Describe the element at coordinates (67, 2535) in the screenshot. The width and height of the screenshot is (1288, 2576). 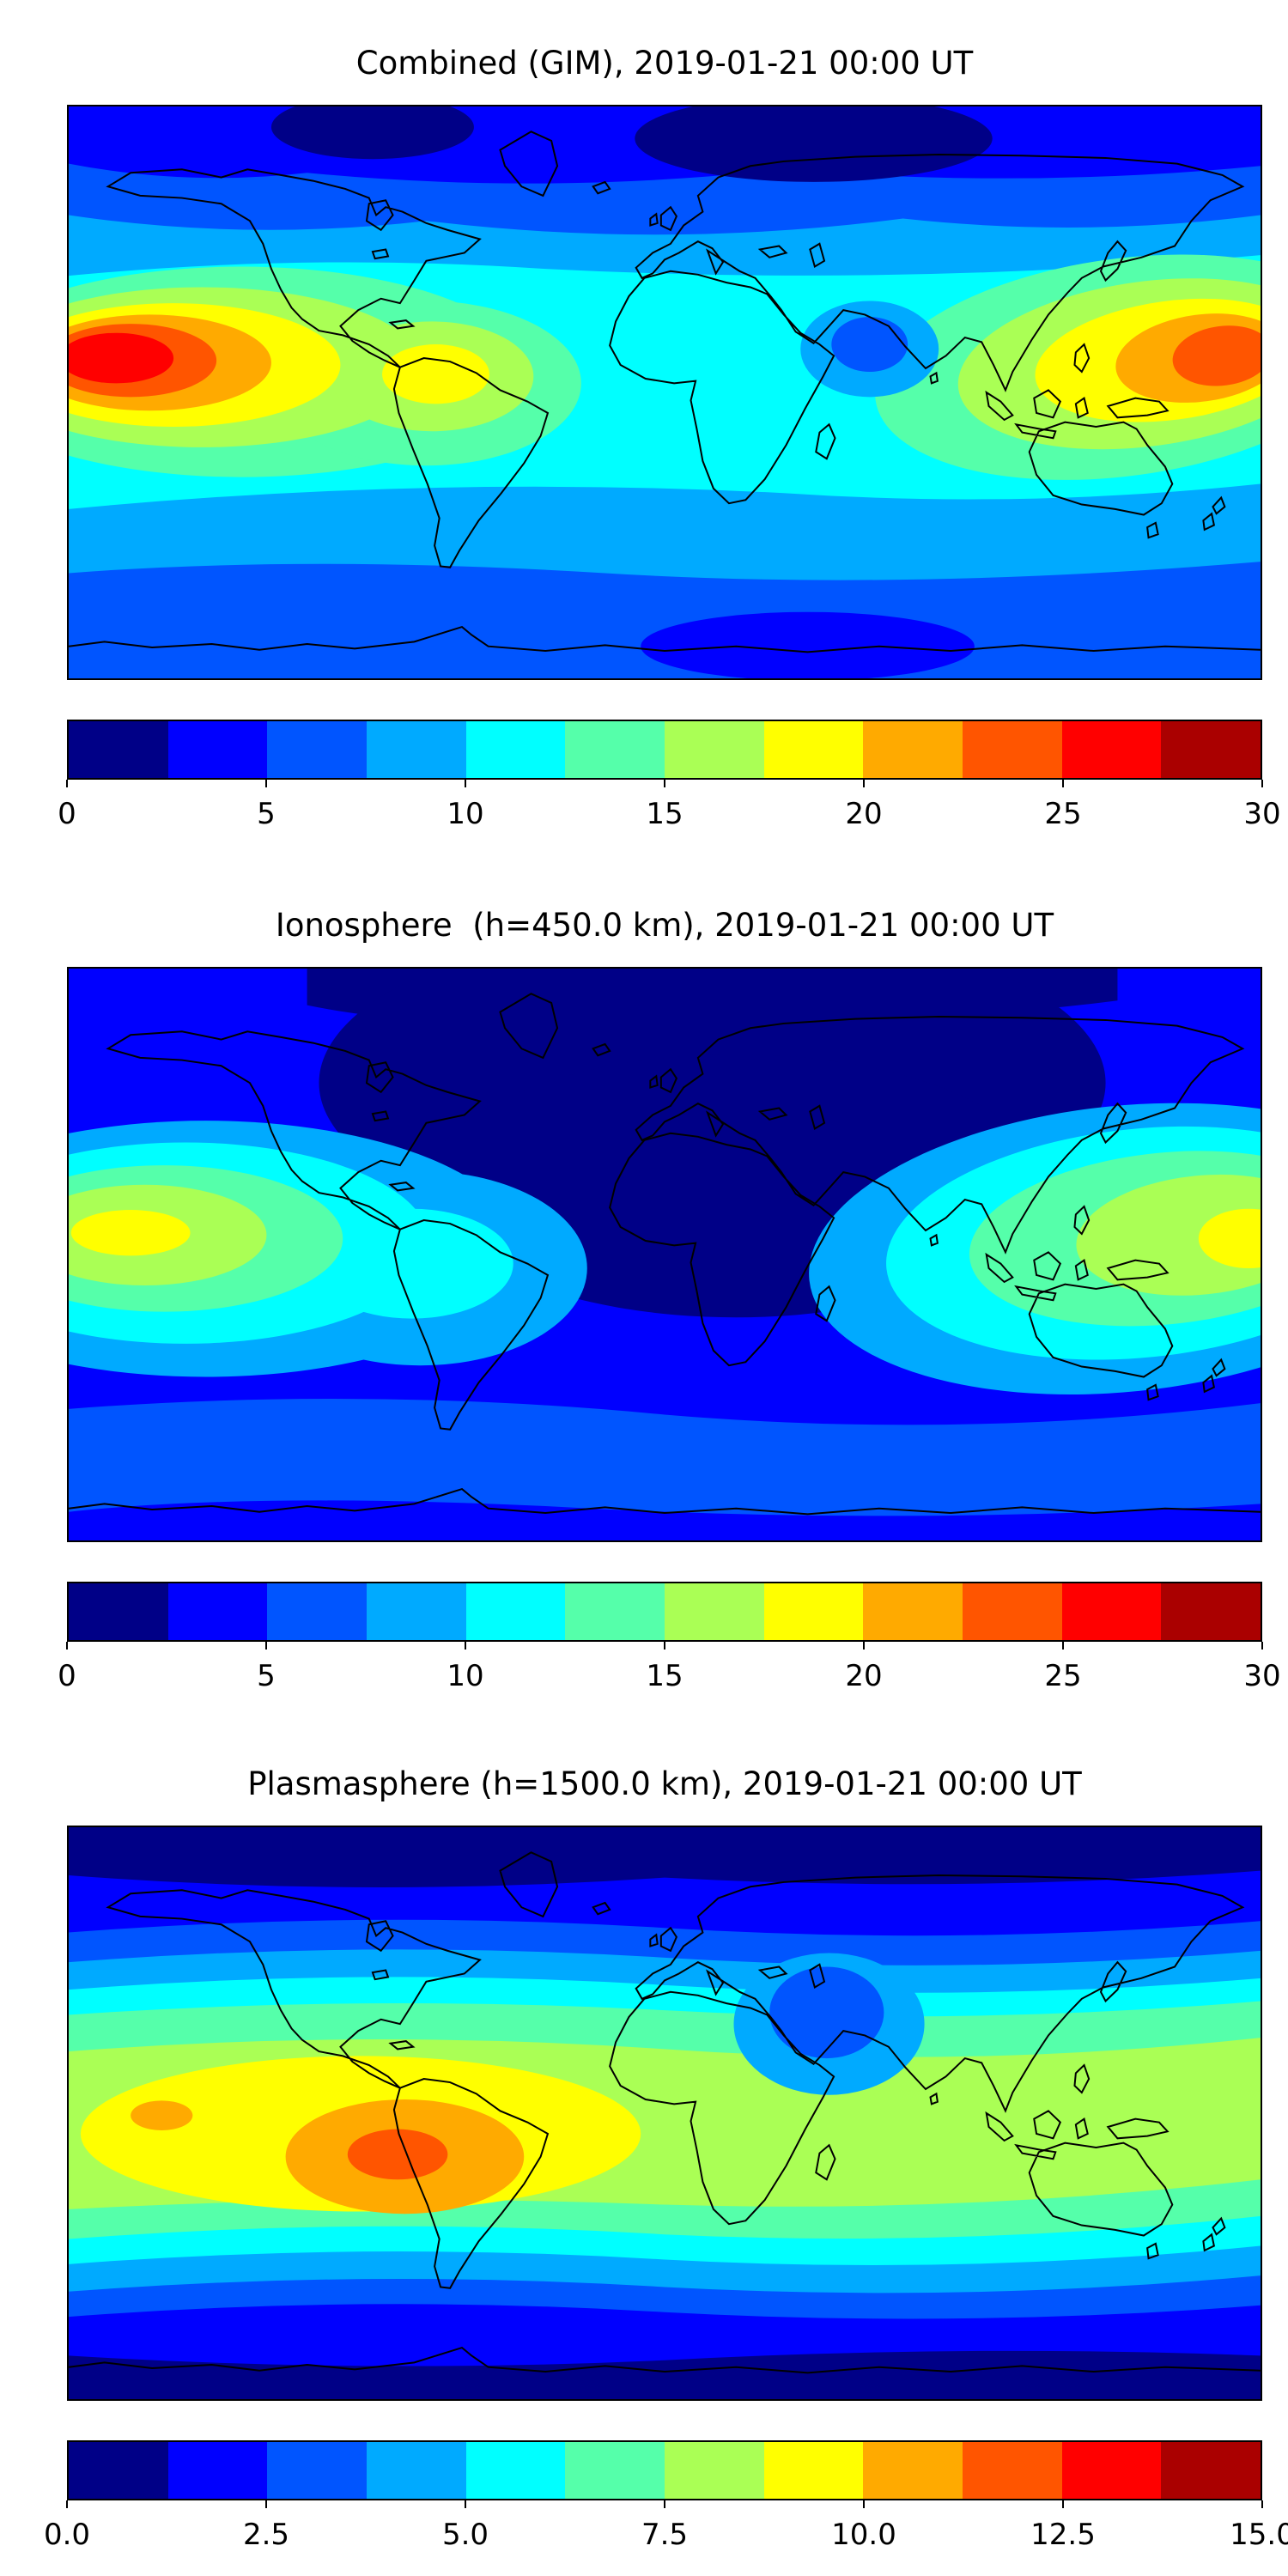
I see `colorbar-tick-label: 0.0` at that location.